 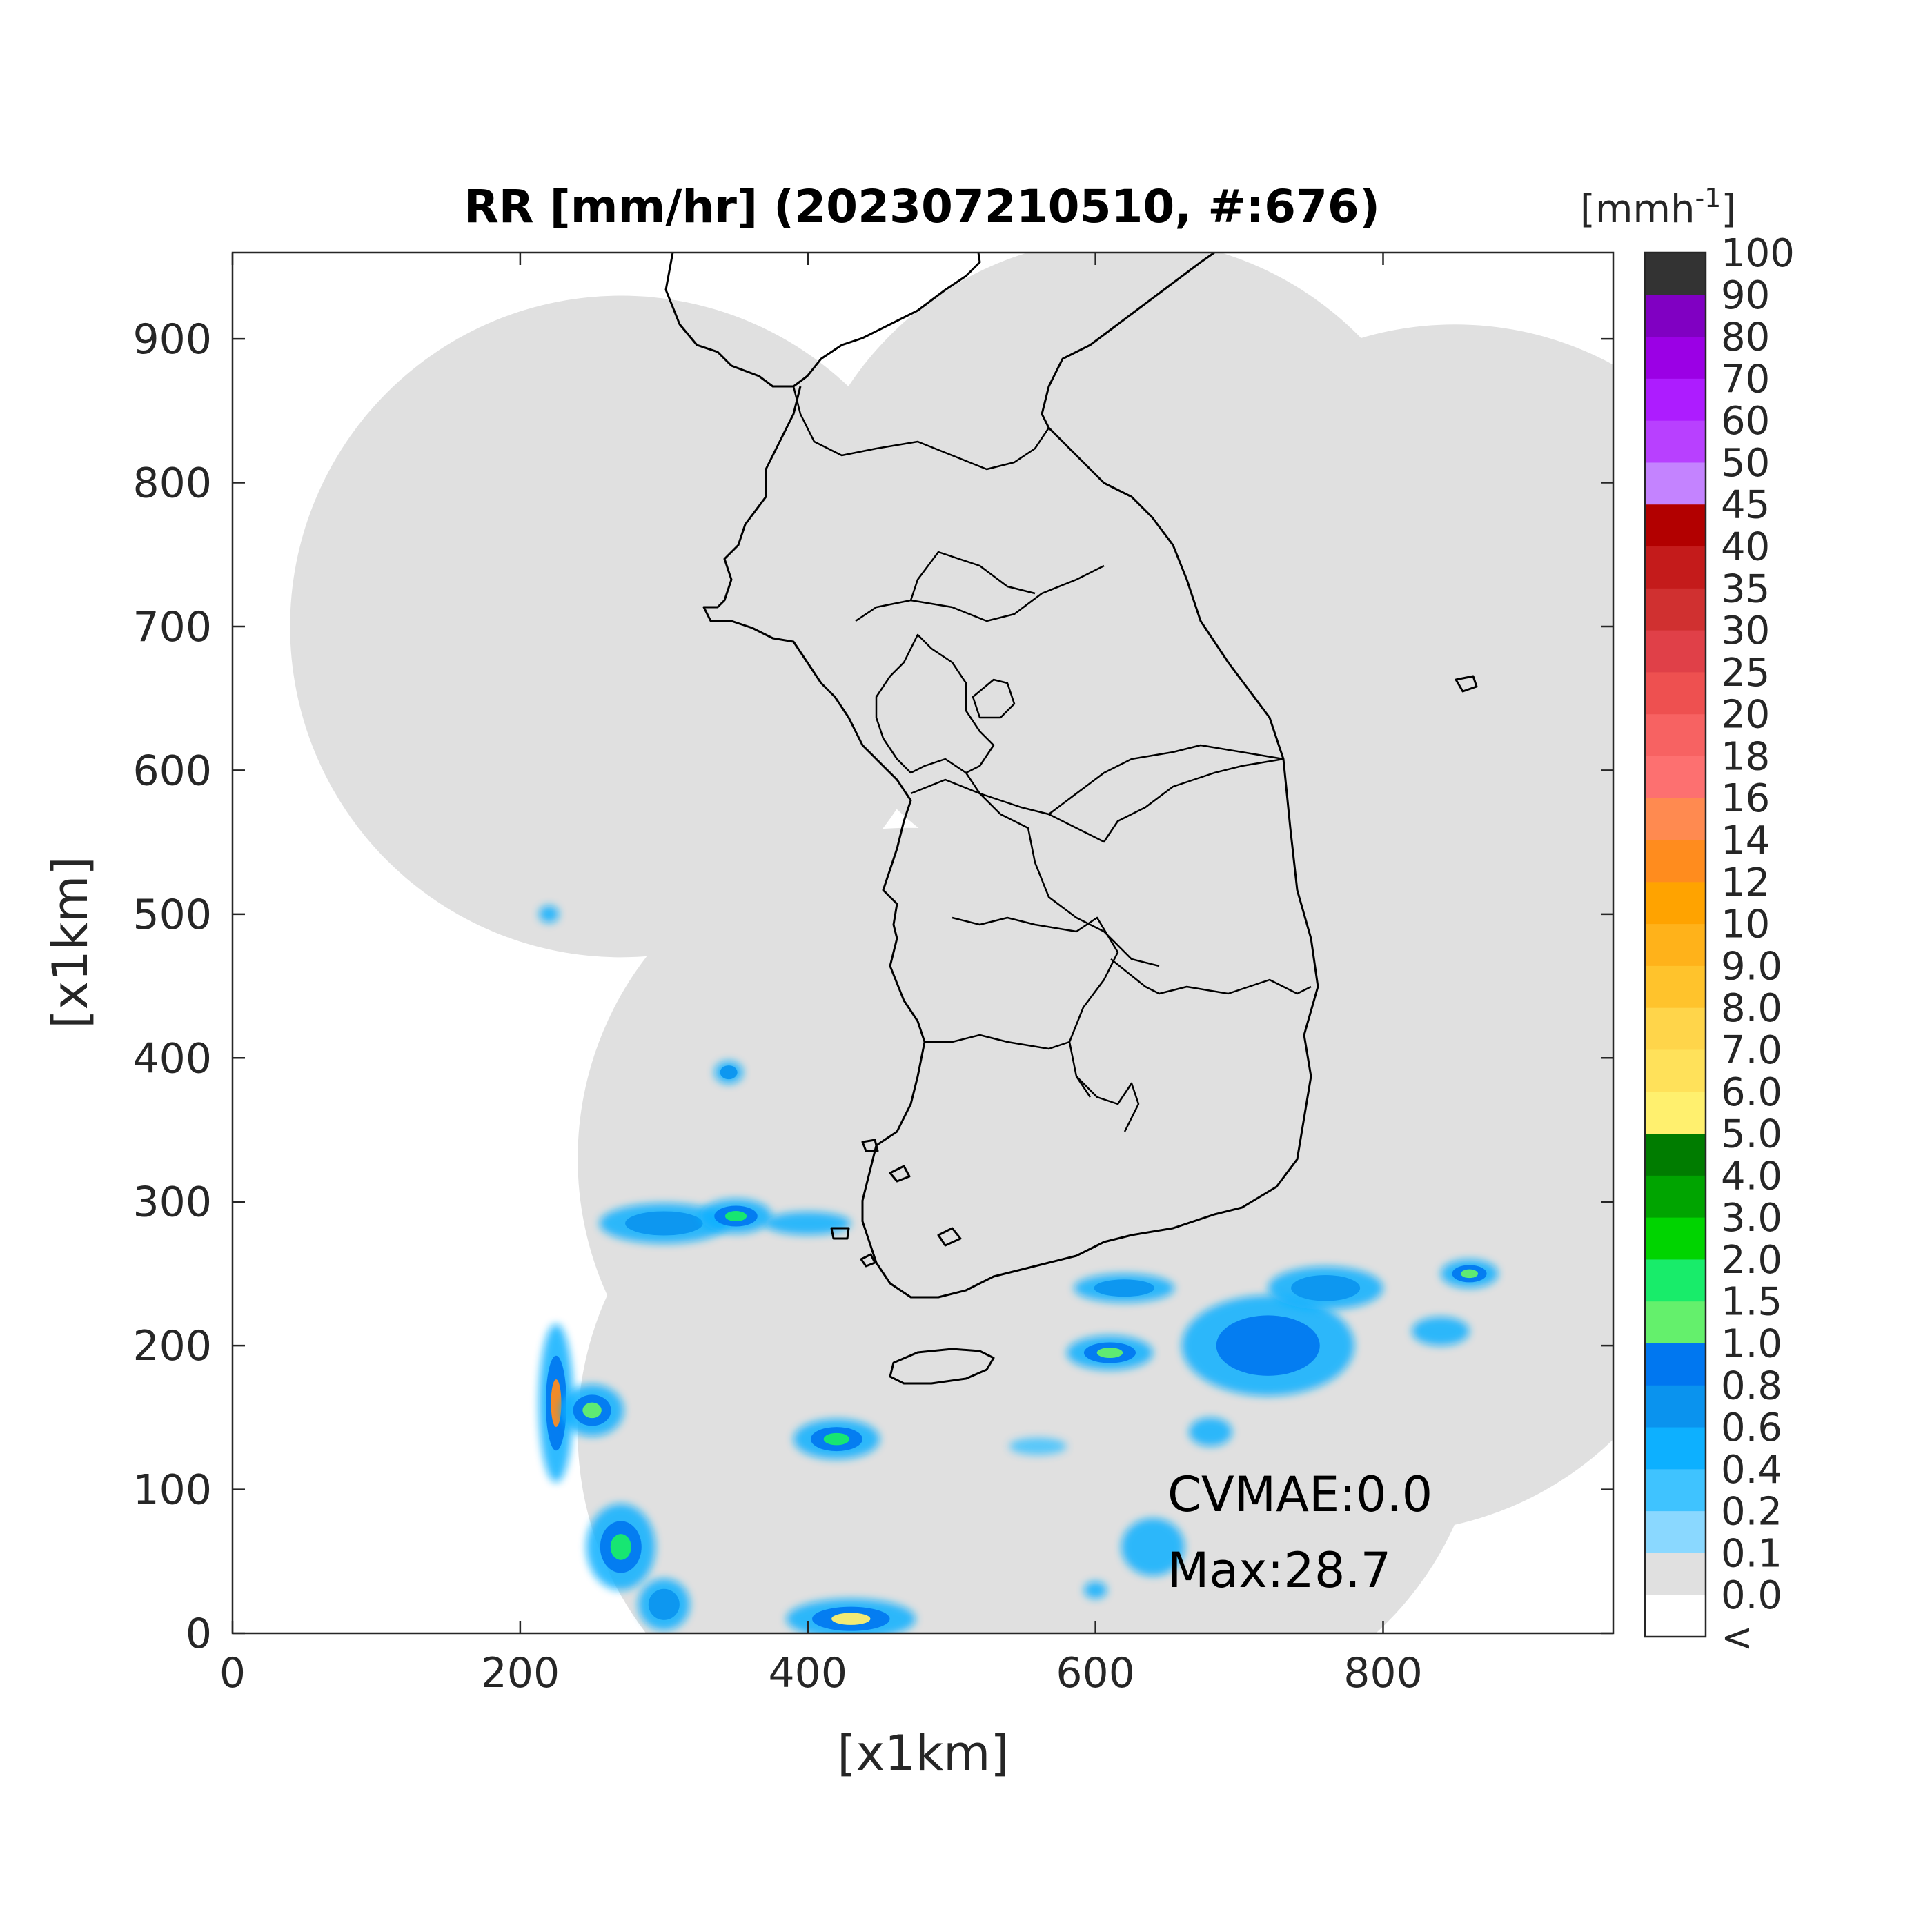 I want to click on colorbar-label: 20, so click(x=1745, y=715).